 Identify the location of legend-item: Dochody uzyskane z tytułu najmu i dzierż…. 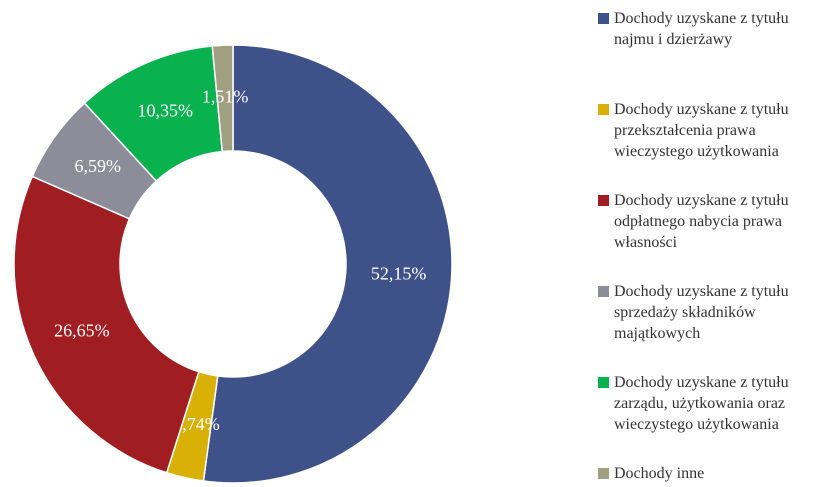
(707, 29).